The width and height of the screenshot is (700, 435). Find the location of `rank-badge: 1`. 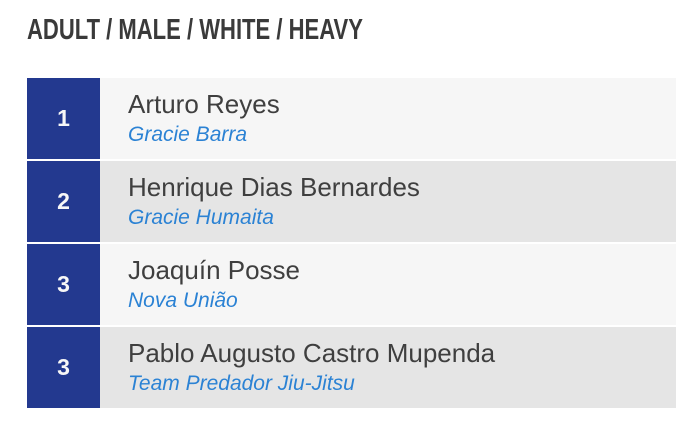

rank-badge: 1 is located at coordinates (63, 118).